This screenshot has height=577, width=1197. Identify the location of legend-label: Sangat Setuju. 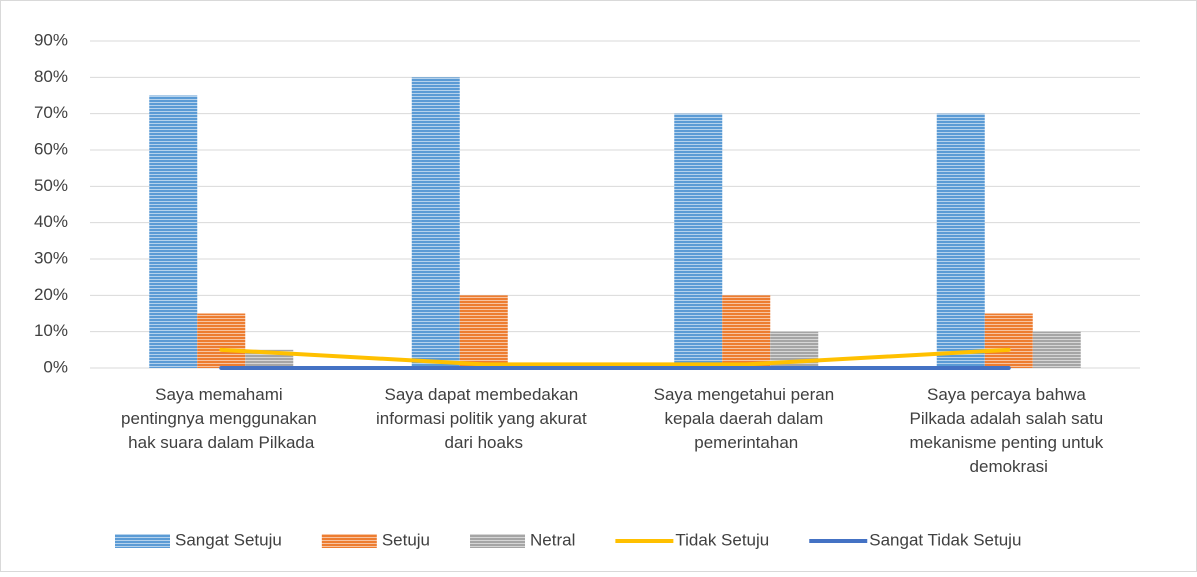
(228, 539).